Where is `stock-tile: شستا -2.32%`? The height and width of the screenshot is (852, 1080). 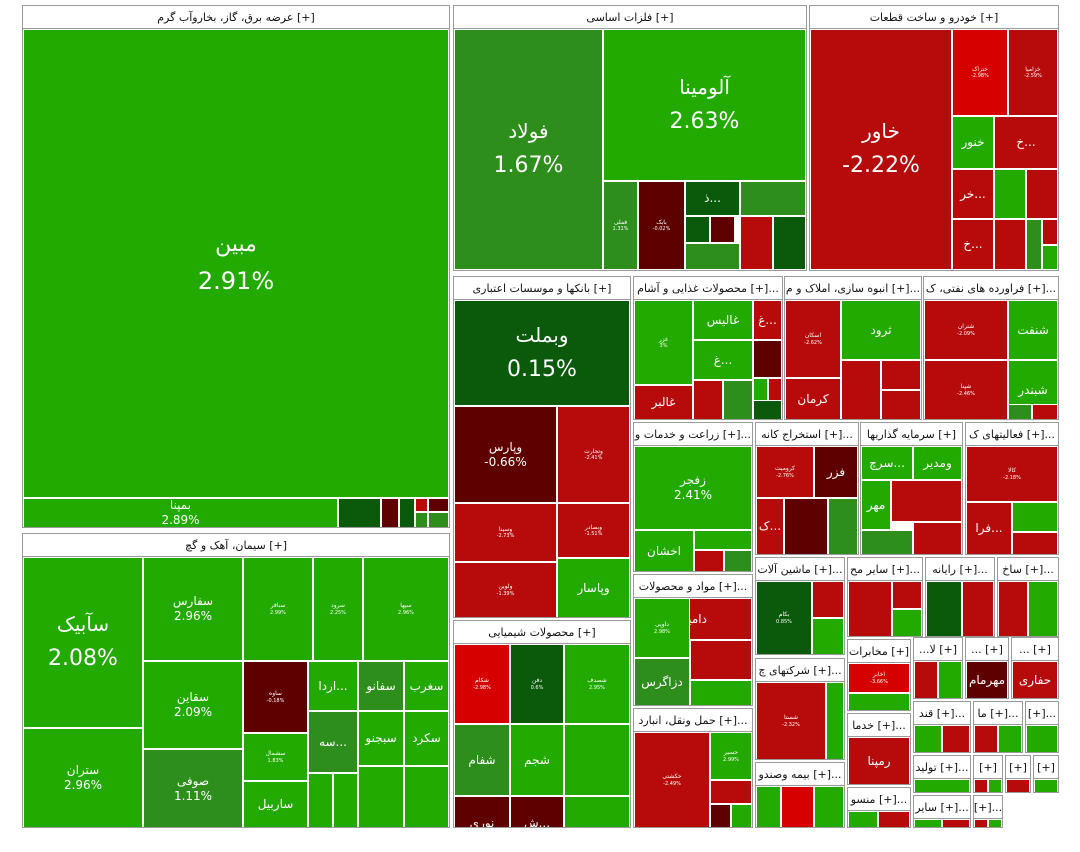
stock-tile: شستا -2.32% is located at coordinates (791, 720).